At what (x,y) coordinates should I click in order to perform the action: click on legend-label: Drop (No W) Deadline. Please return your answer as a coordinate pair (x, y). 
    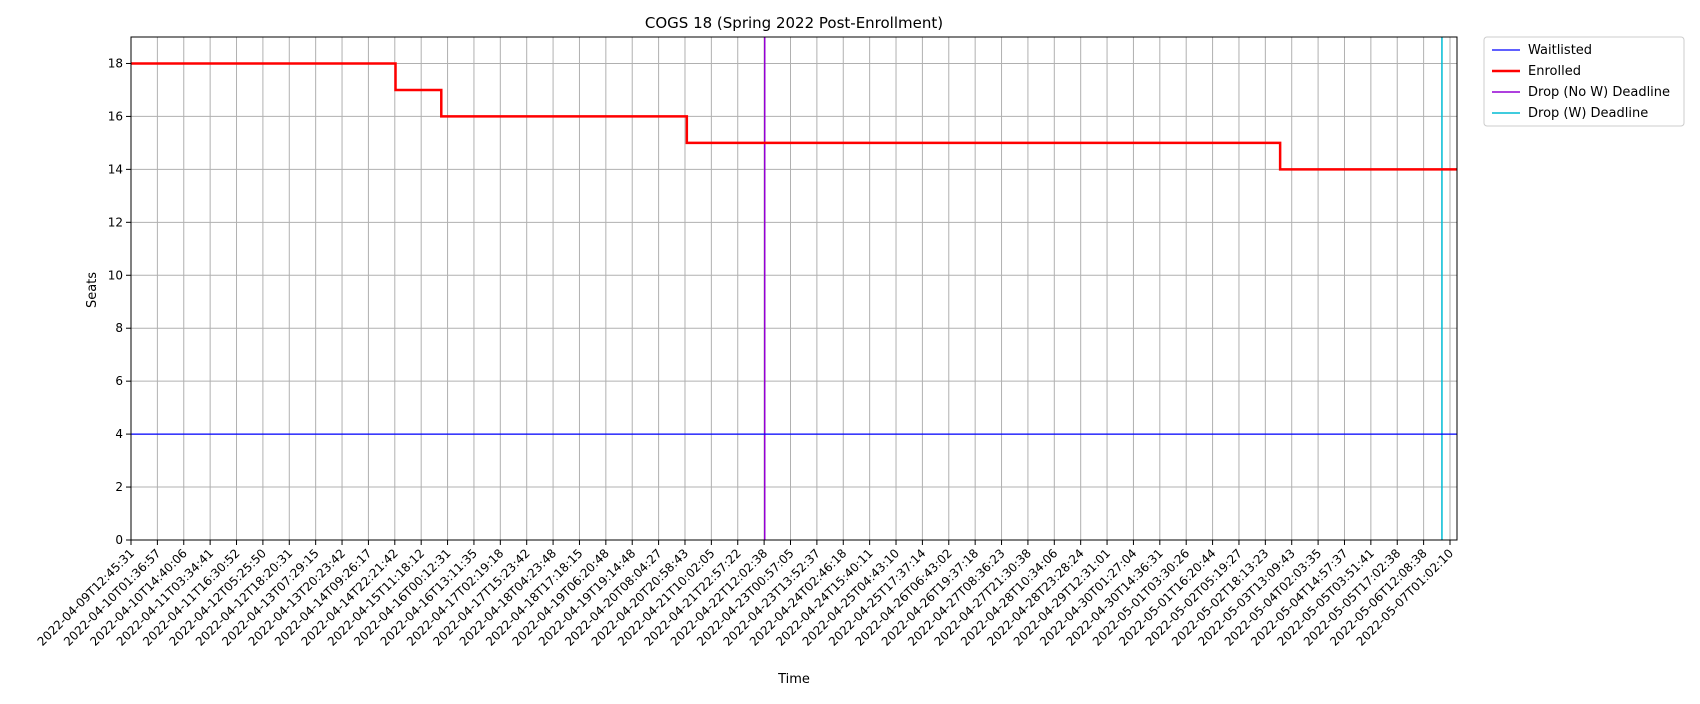
    Looking at the image, I should click on (1599, 92).